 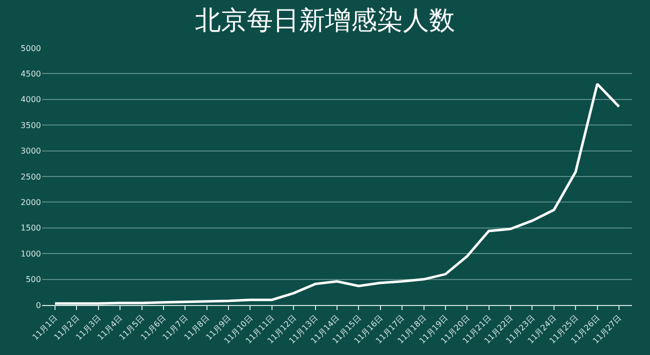 What do you see at coordinates (30, 228) in the screenshot?
I see `y-tick-label: 1500` at bounding box center [30, 228].